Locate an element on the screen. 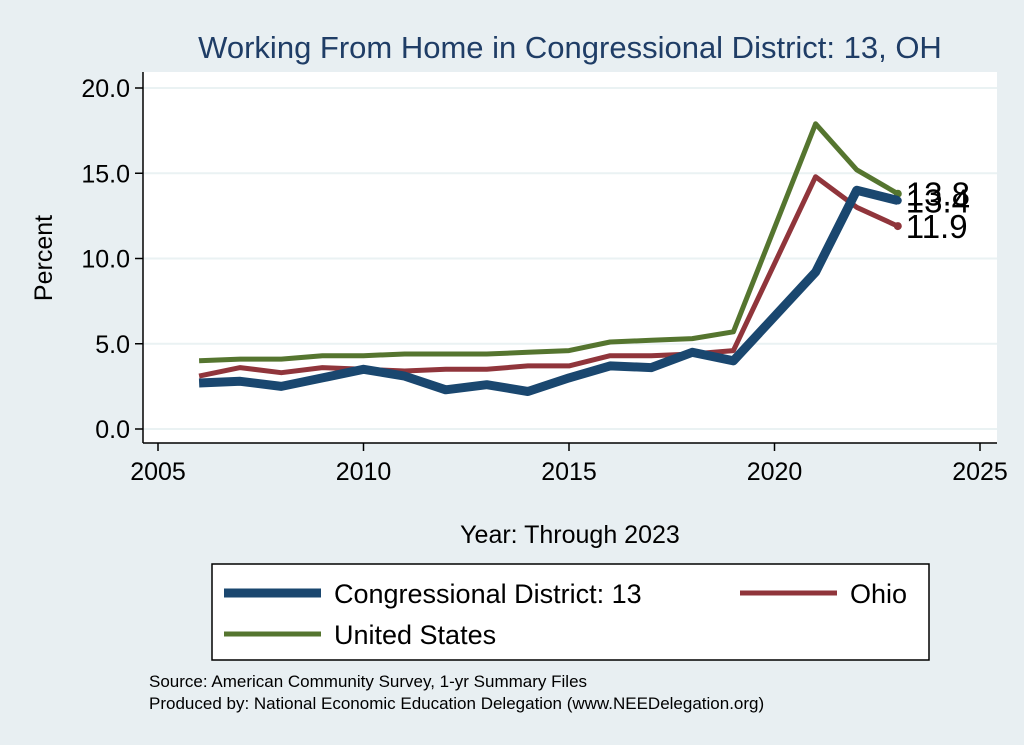 The image size is (1024, 745). legend-label-0: Congressional District: 13 is located at coordinates (488, 594).